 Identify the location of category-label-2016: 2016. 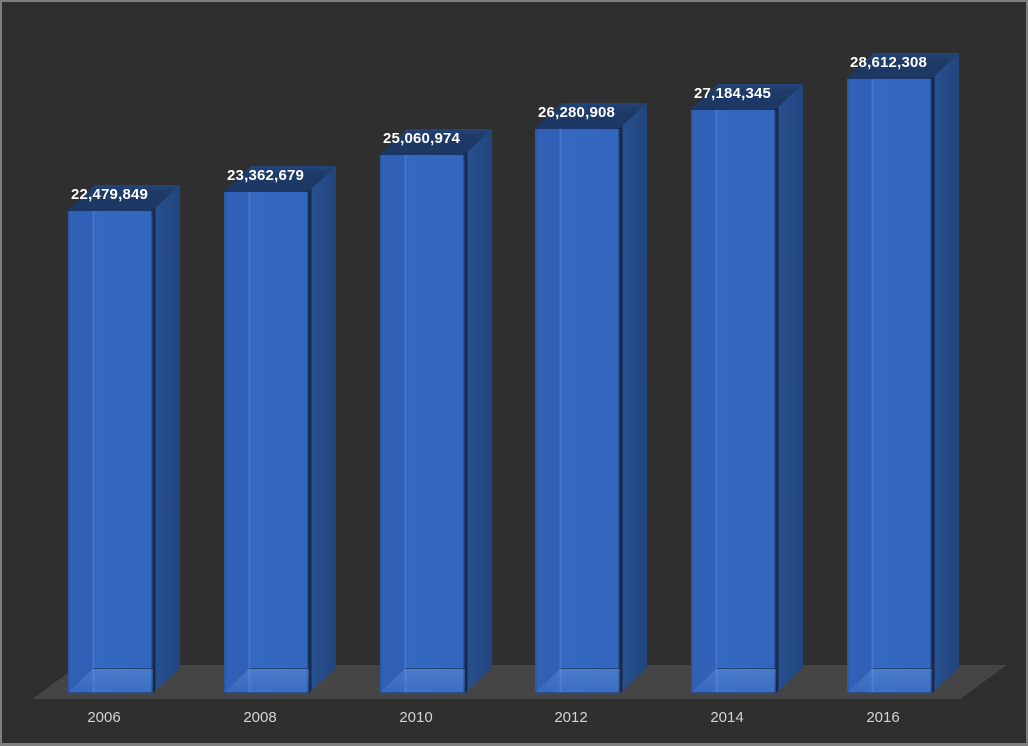
(883, 717).